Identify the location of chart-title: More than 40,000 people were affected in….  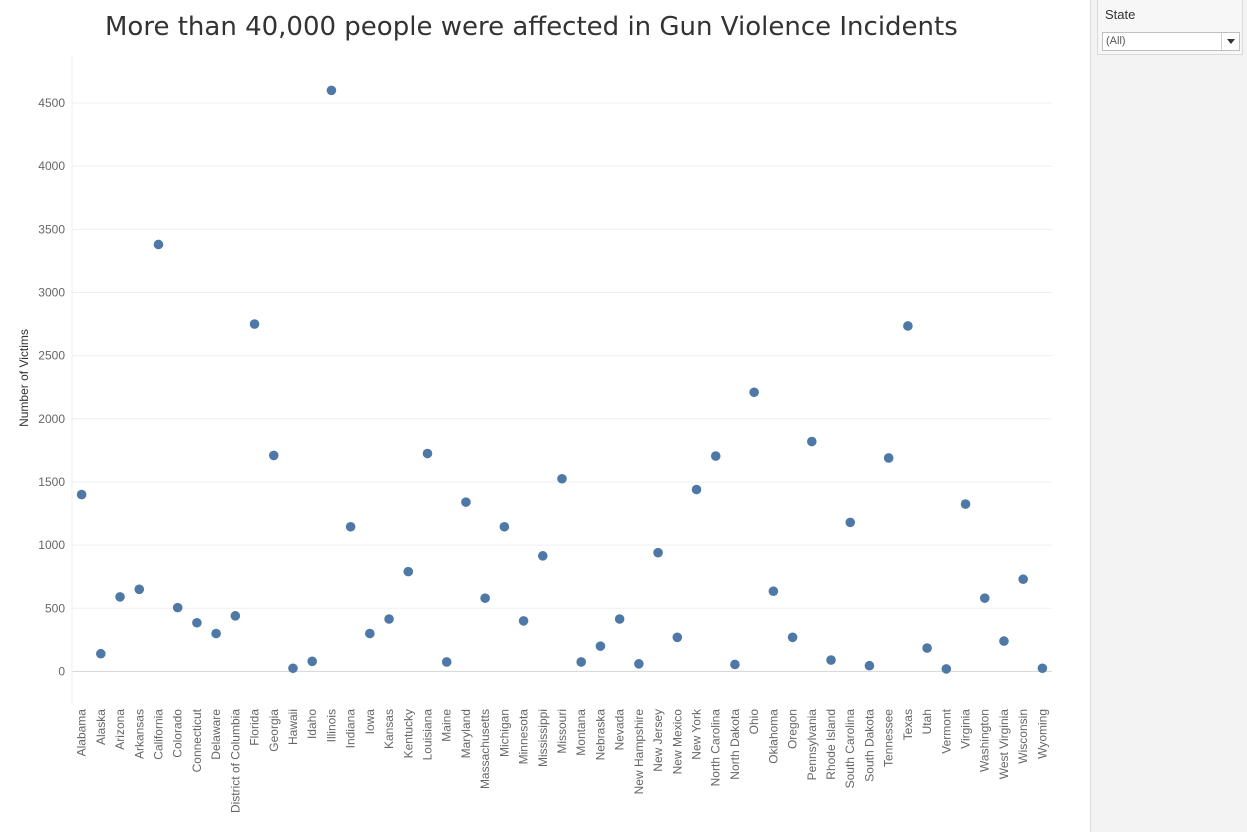
(531, 27).